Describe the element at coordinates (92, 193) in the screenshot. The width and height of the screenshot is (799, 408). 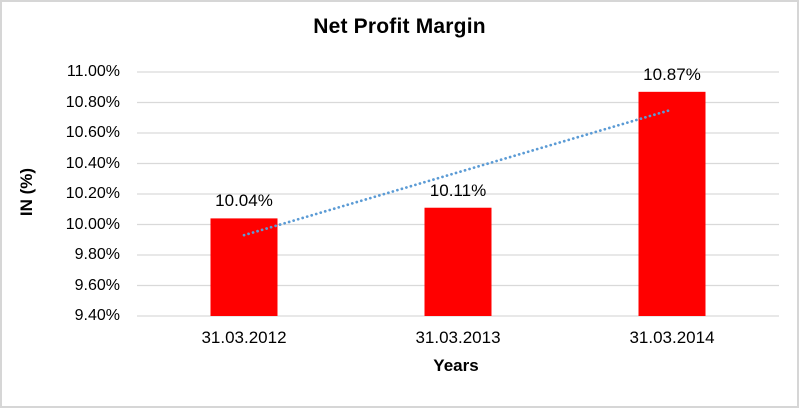
I see `y-tick-label: 10.20%` at that location.